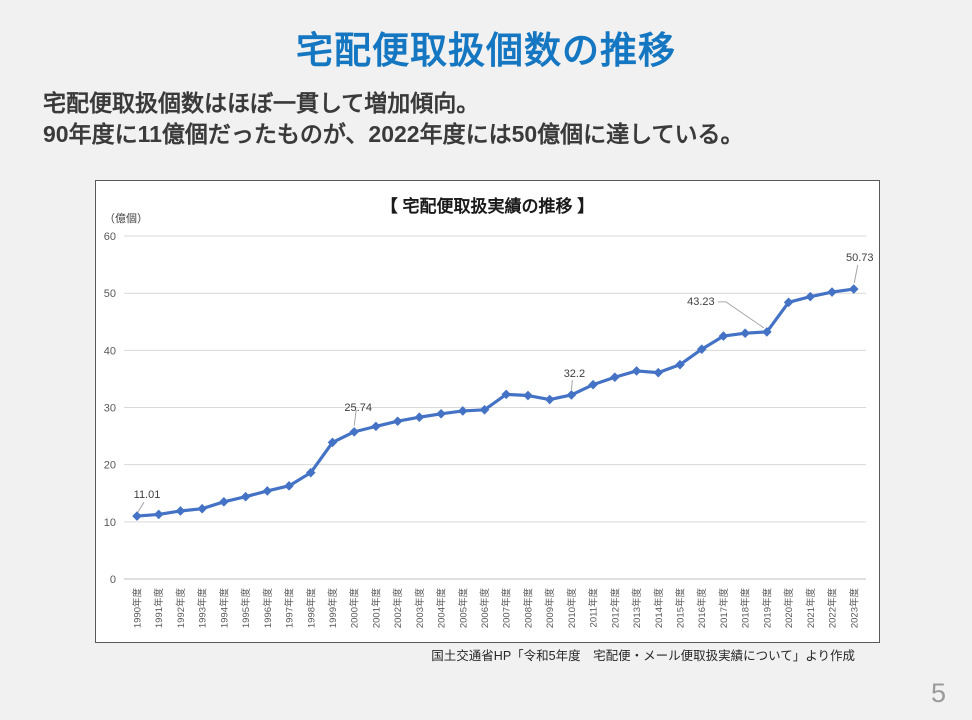 The height and width of the screenshot is (720, 972). Describe the element at coordinates (246, 608) in the screenshot. I see `x-tick-label: 1995年度` at that location.